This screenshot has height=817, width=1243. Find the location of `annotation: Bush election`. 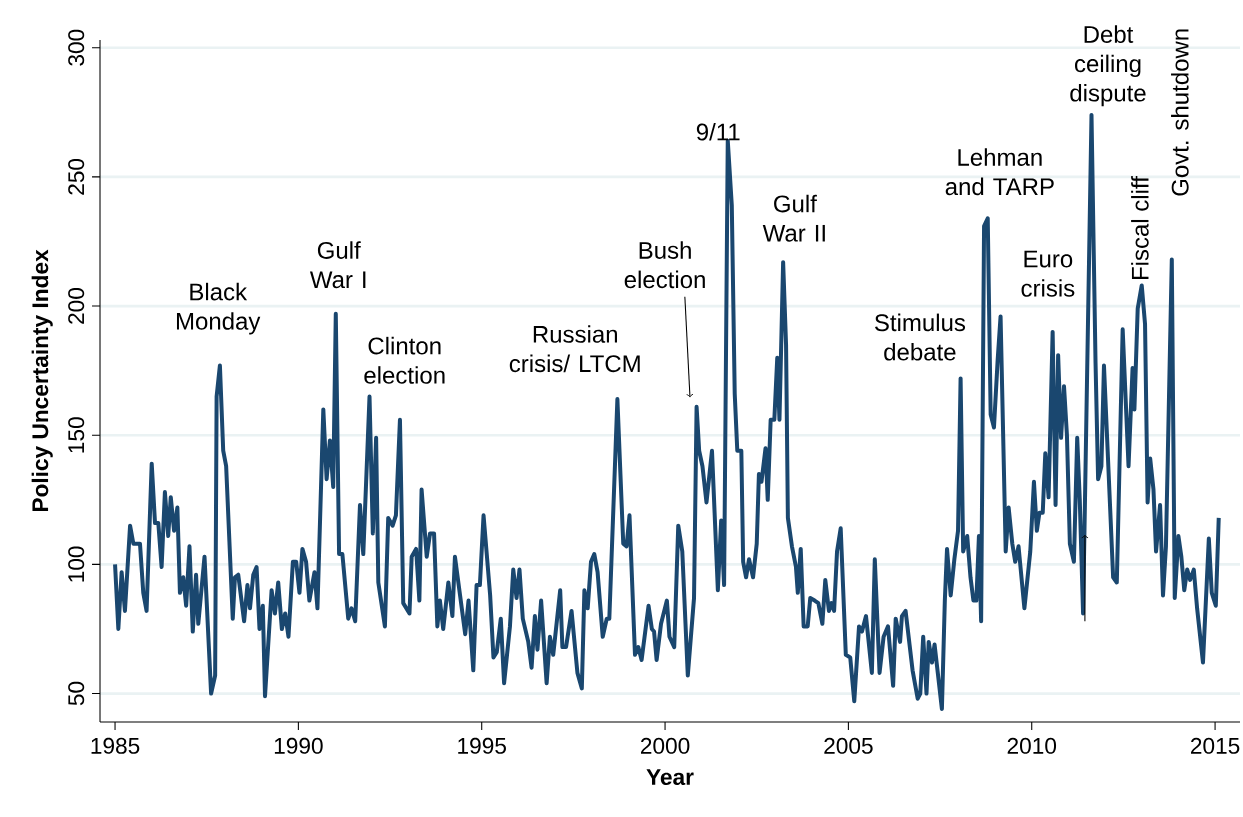

annotation: Bush election is located at coordinates (664, 265).